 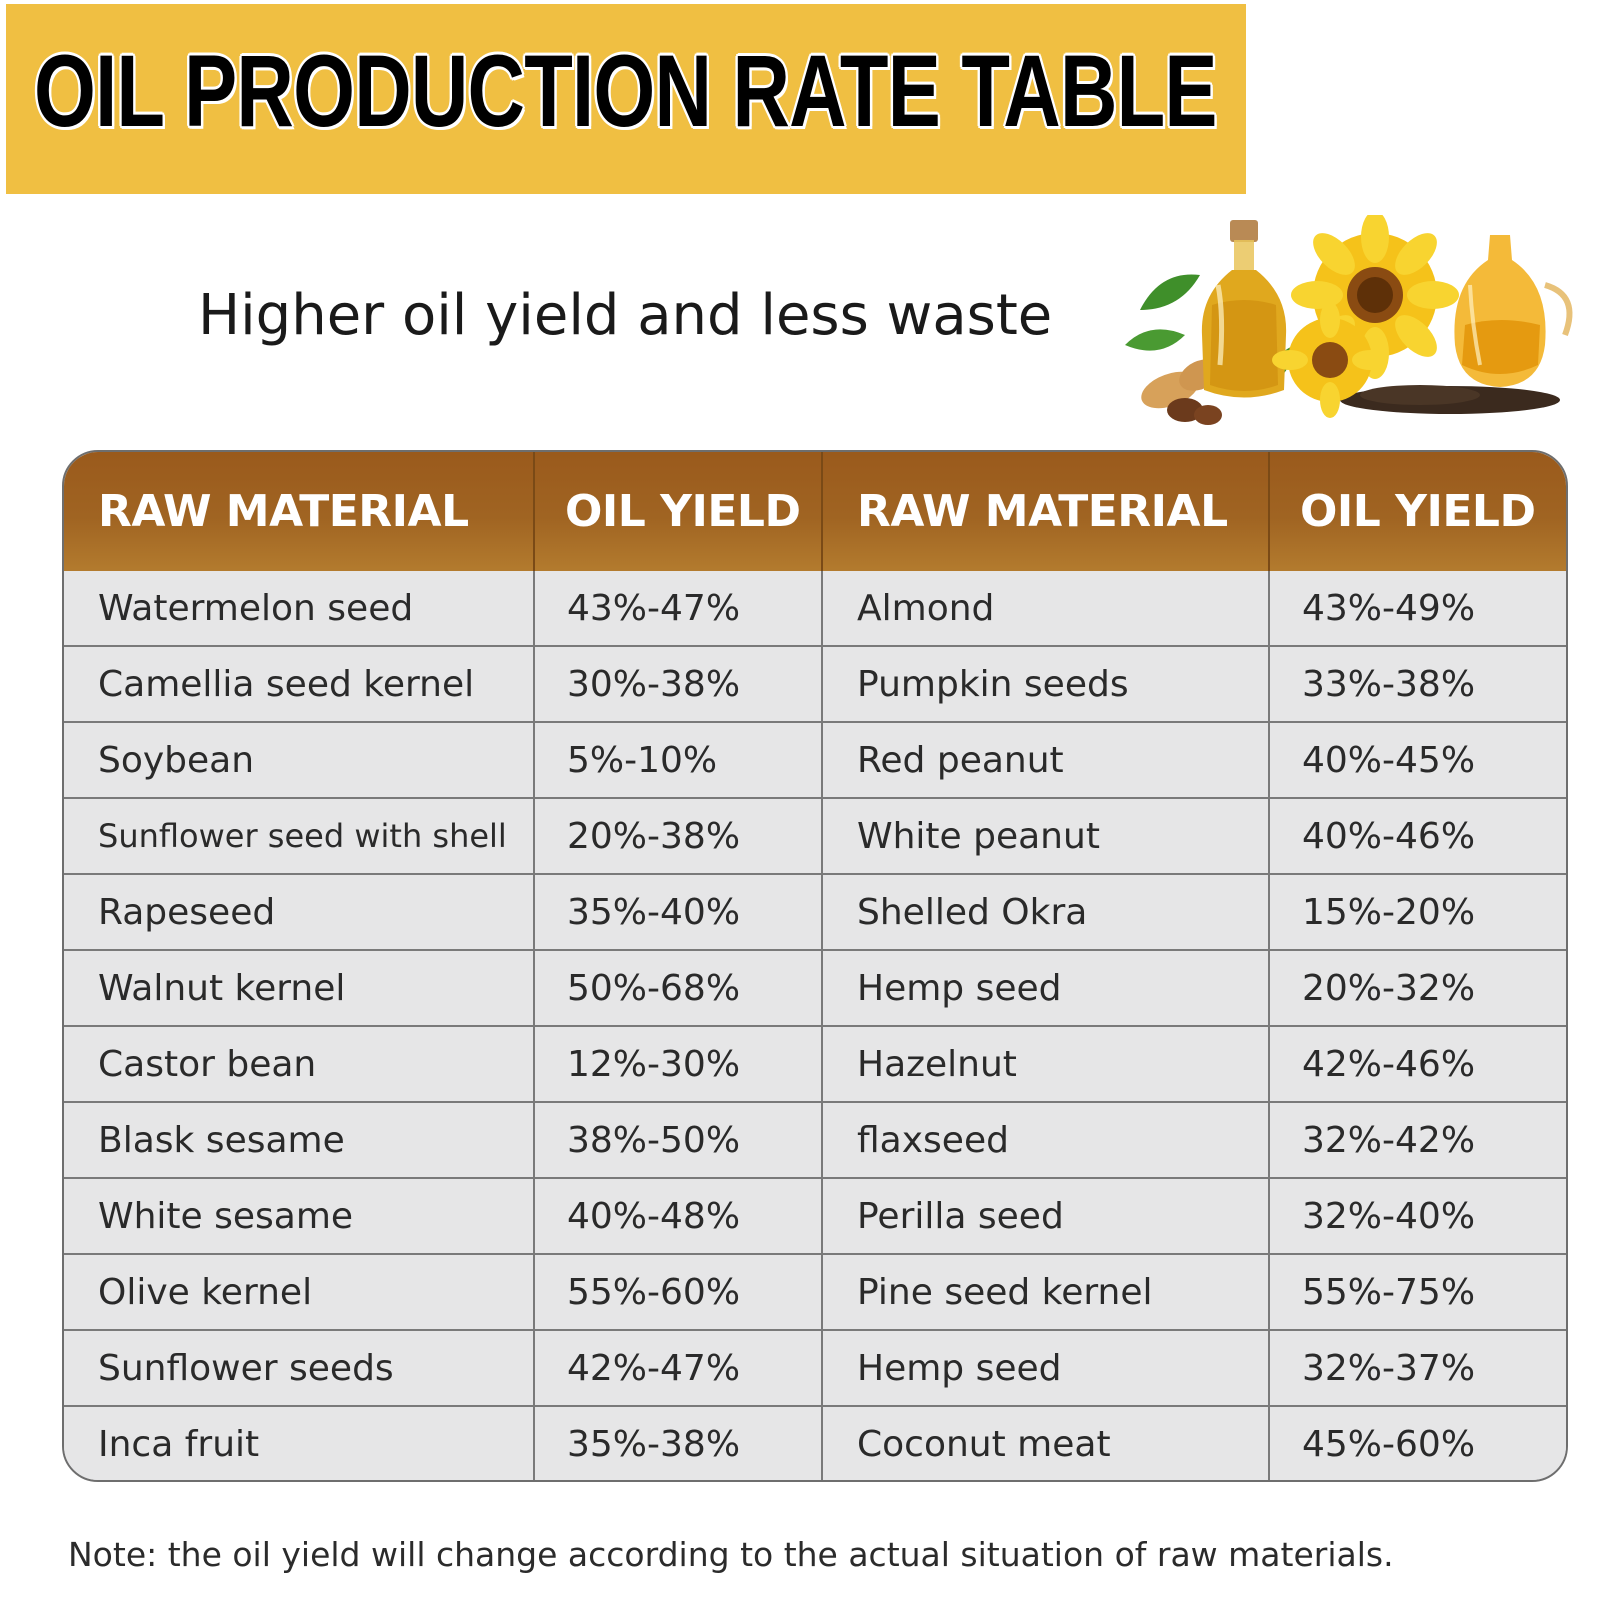 I want to click on material-cell: Perilla seed, so click(x=1046, y=1215).